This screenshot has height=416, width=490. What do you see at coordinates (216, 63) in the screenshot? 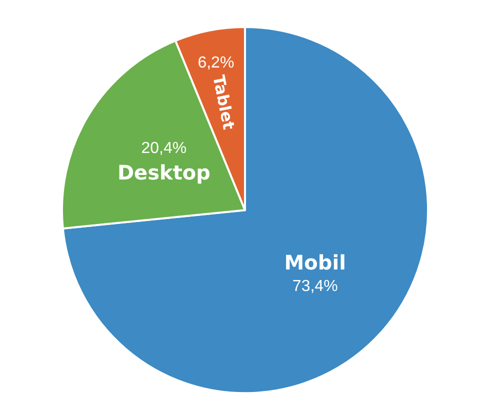
I see `data-label: 6,2%` at bounding box center [216, 63].